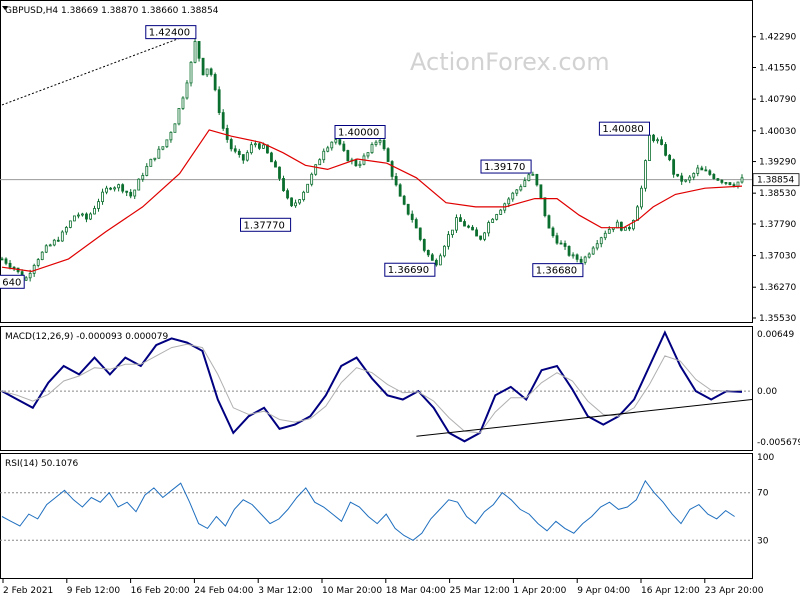 The width and height of the screenshot is (800, 600). I want to click on rsi-y-tick-label: 100, so click(765, 458).